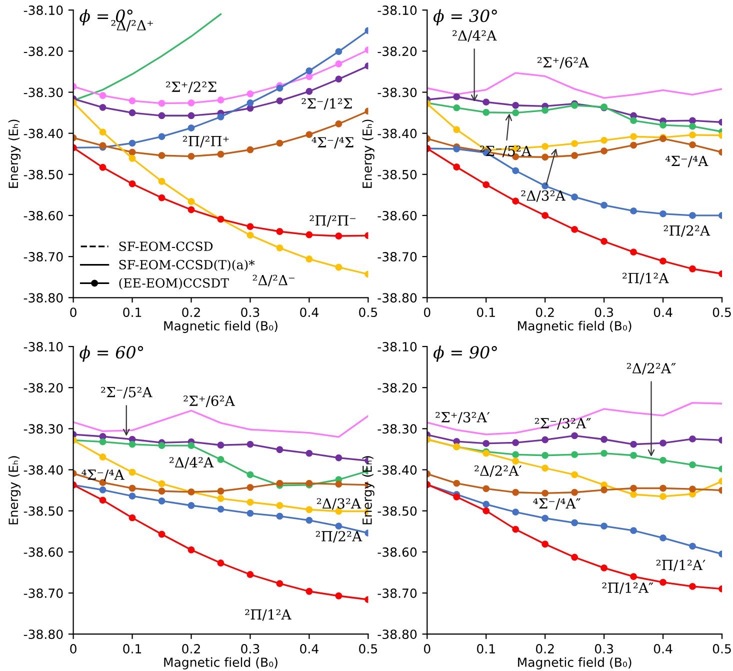  I want to click on annotation: ⁴Σ⁻/⁴Σ, so click(333, 143).